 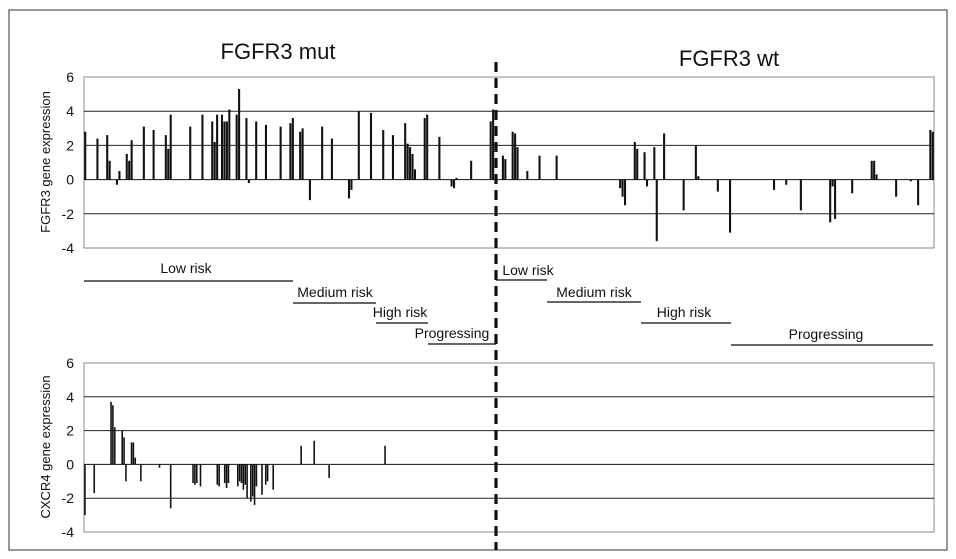 What do you see at coordinates (684, 312) in the screenshot?
I see `wt-high-risk-label: High risk` at bounding box center [684, 312].